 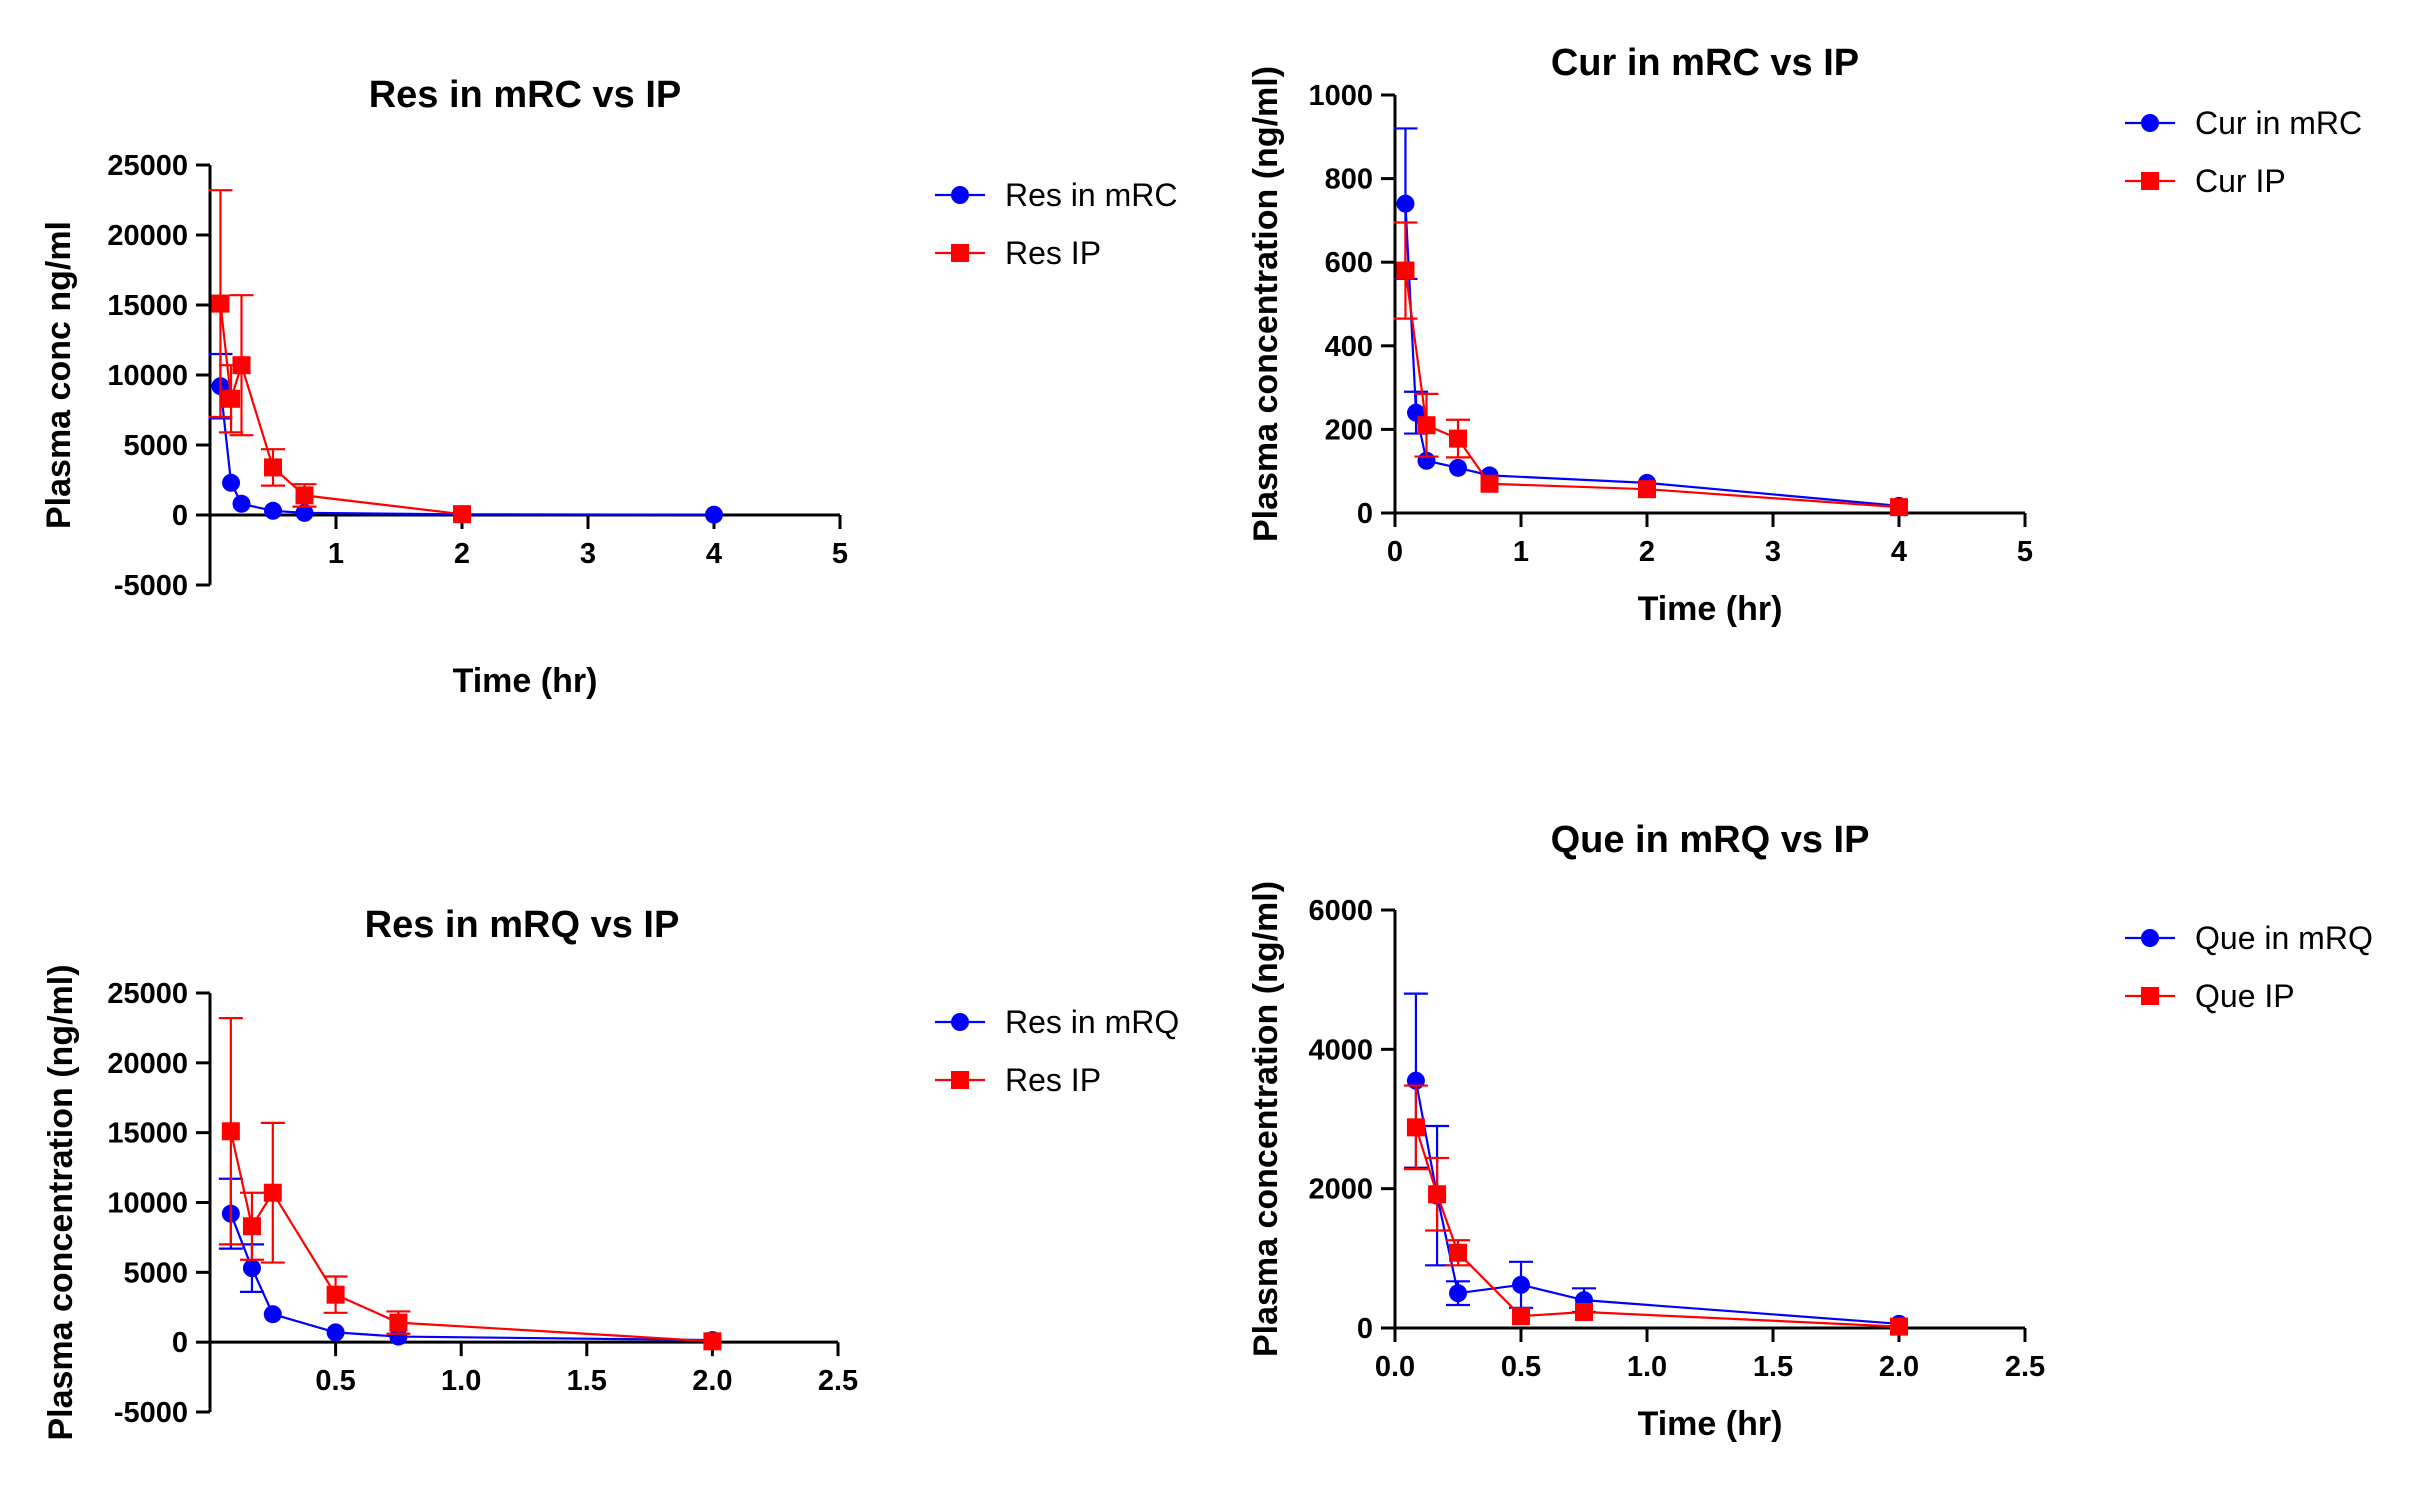 What do you see at coordinates (1092, 1022) in the screenshot?
I see `legend-label: Res in mRQ` at bounding box center [1092, 1022].